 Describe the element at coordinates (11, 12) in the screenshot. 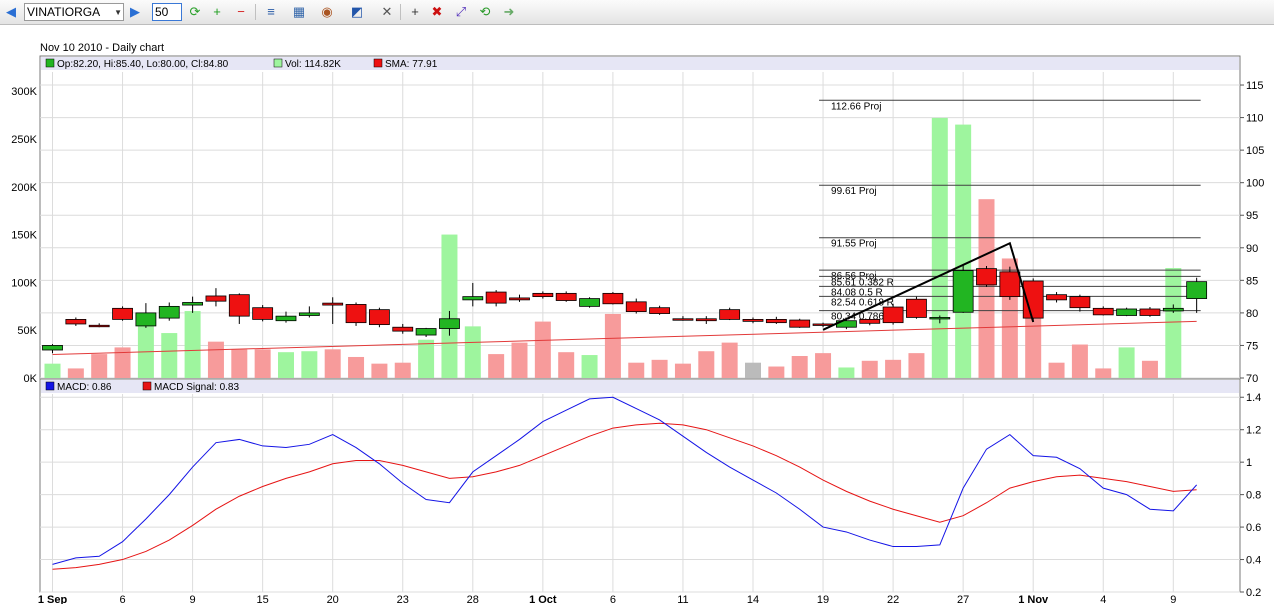

I see `back-button: ◀` at that location.